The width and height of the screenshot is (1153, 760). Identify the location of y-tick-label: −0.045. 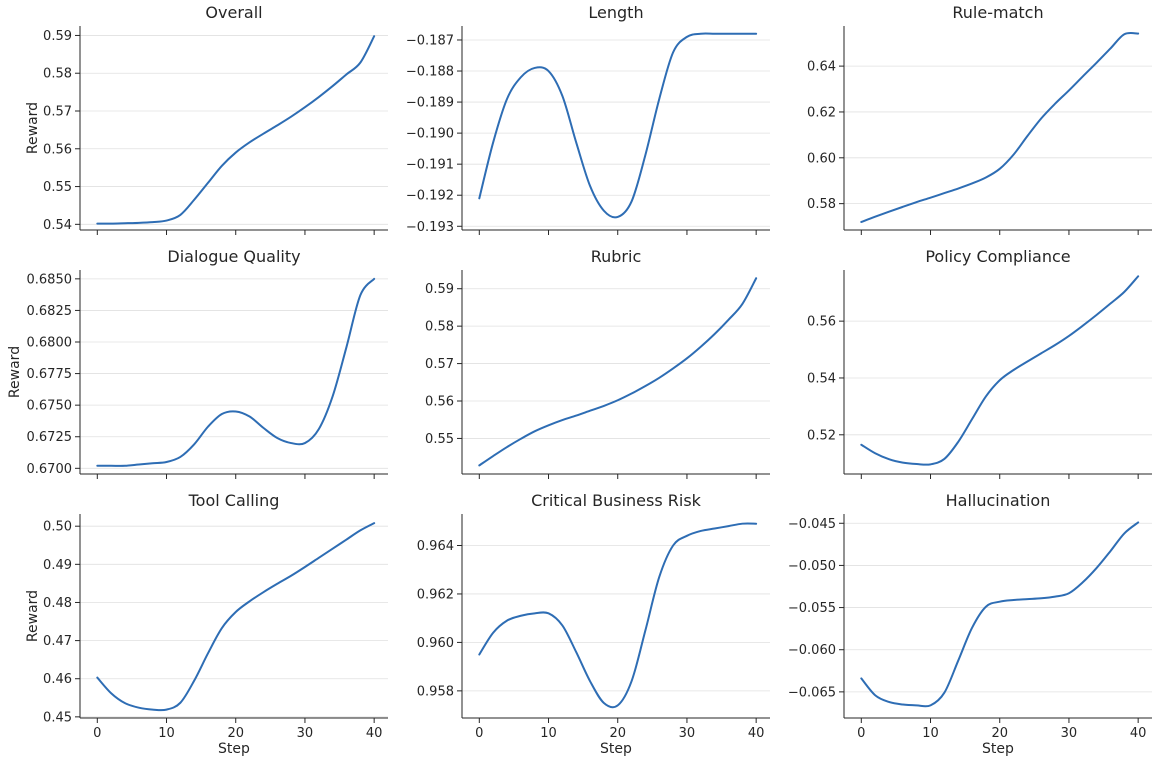
(812, 524).